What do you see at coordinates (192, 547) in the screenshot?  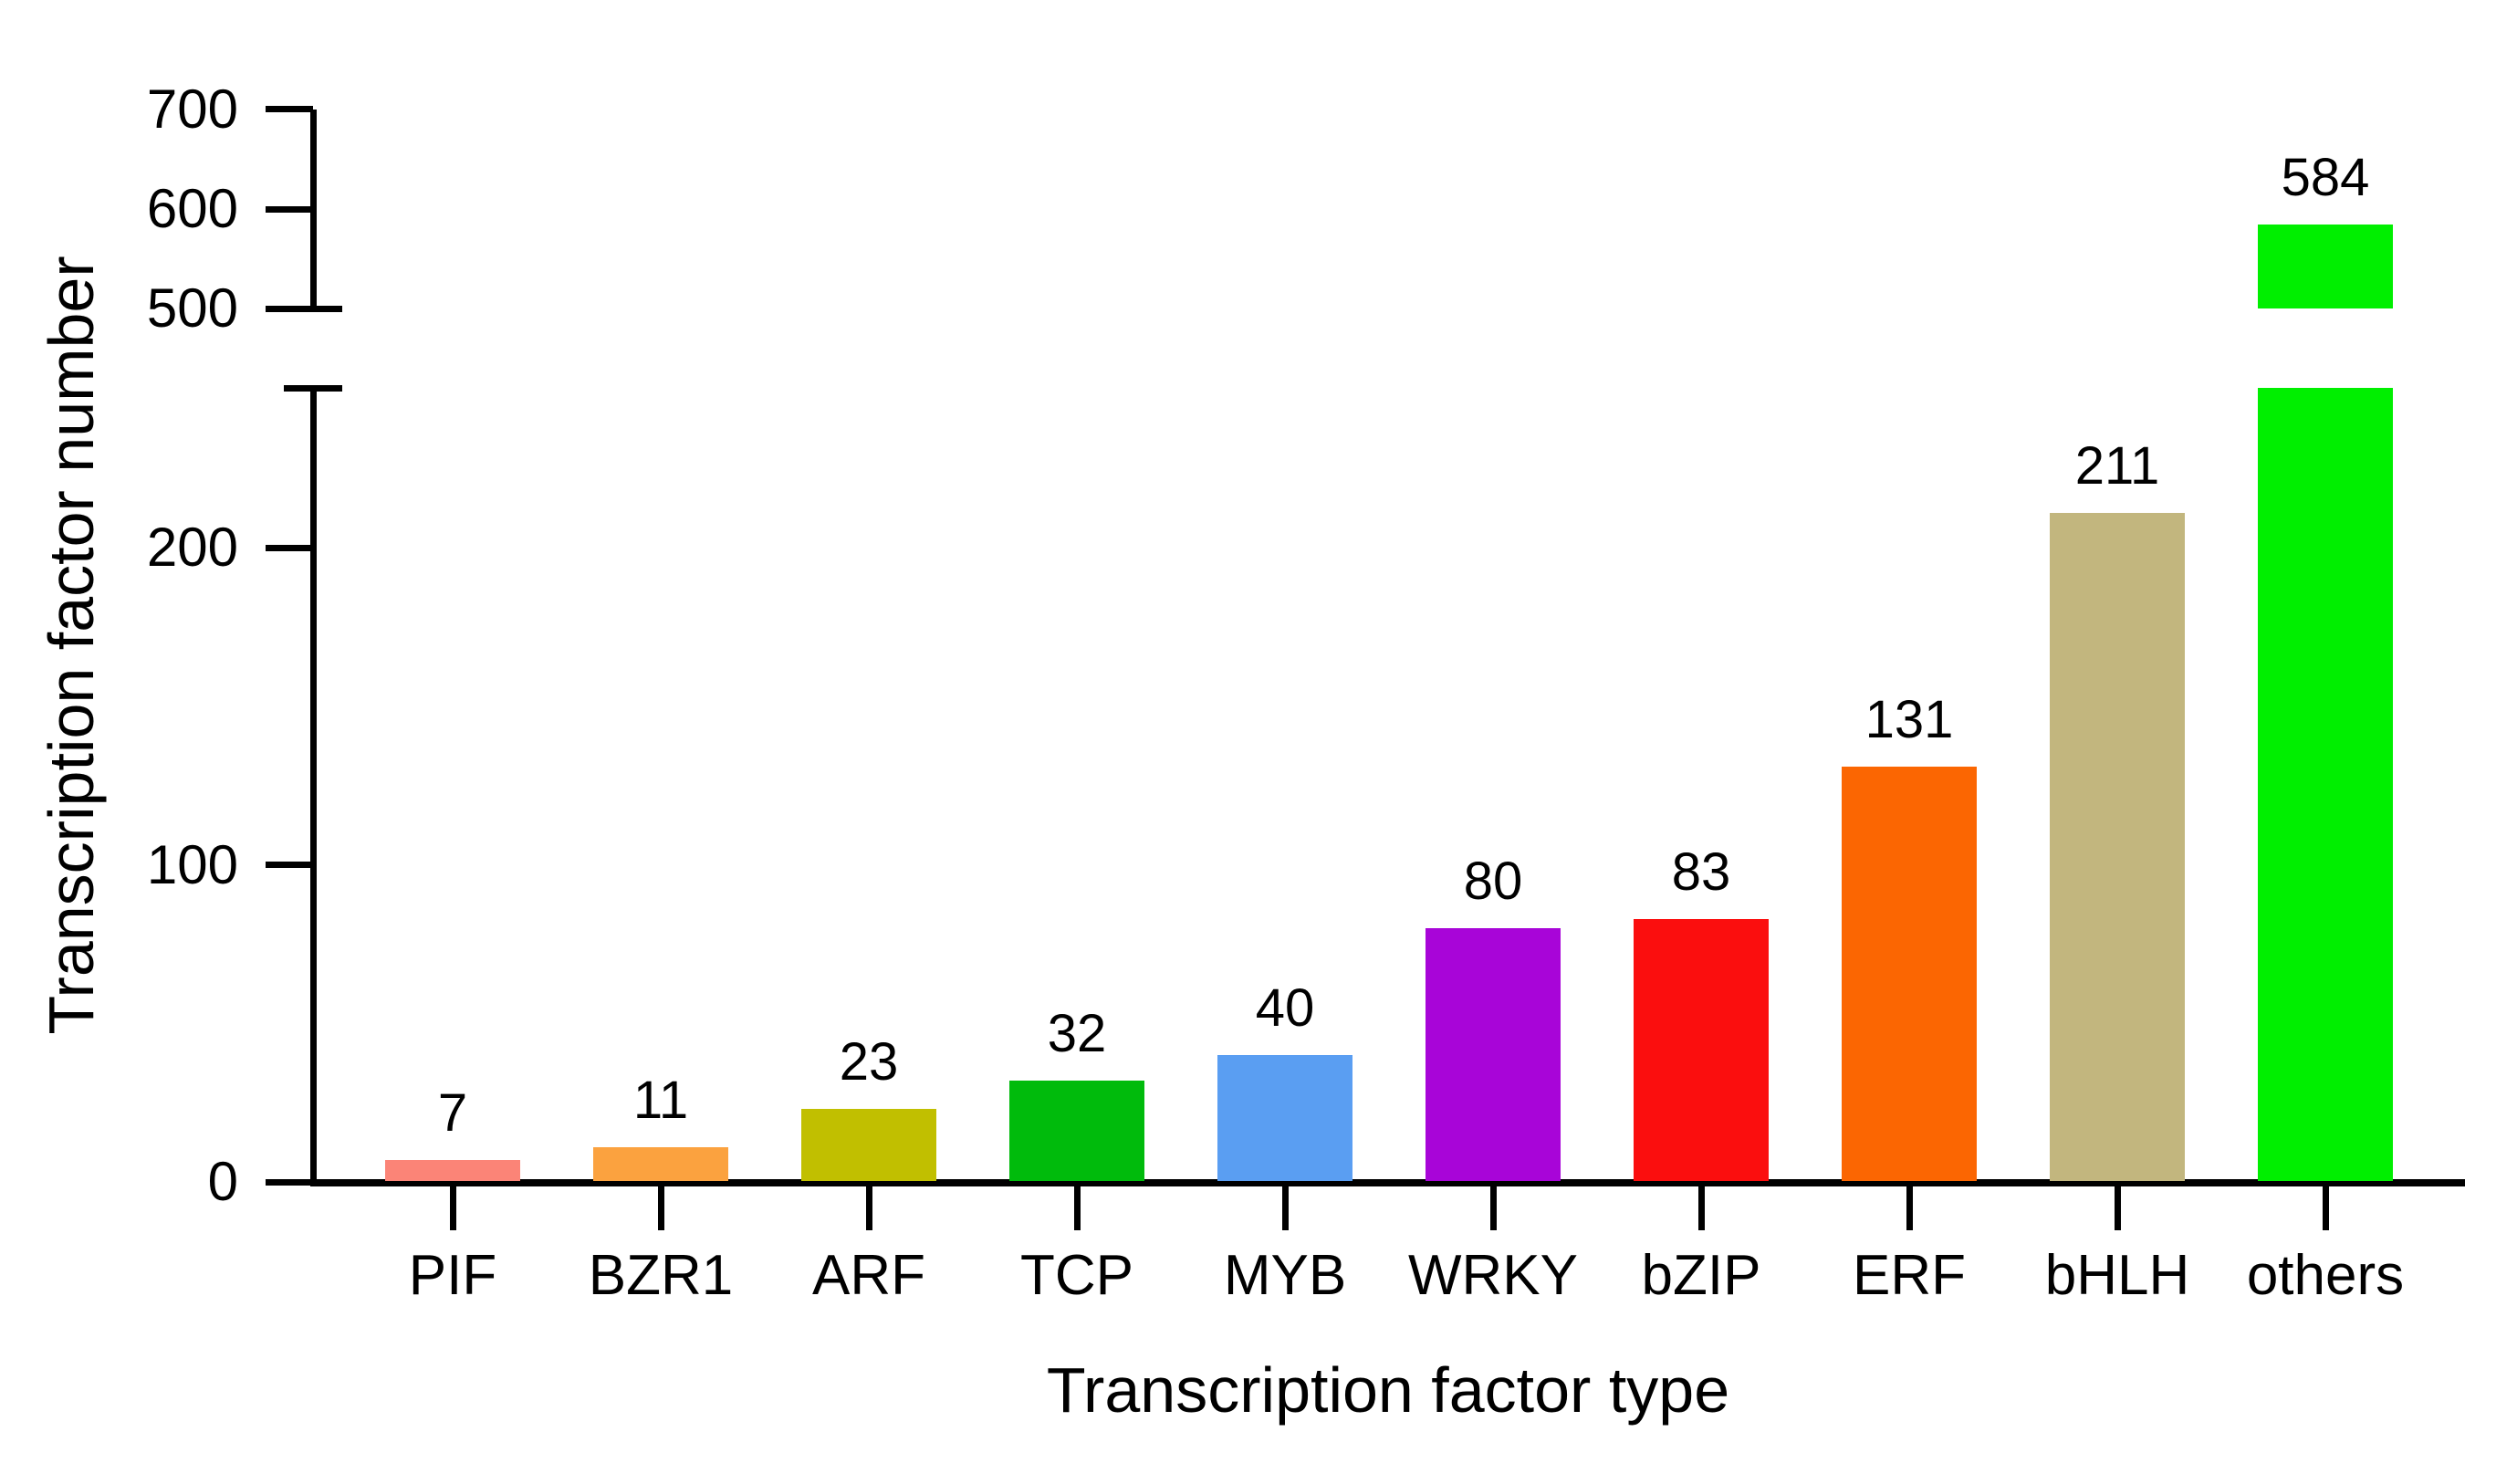 I see `y-tick-label: 200` at bounding box center [192, 547].